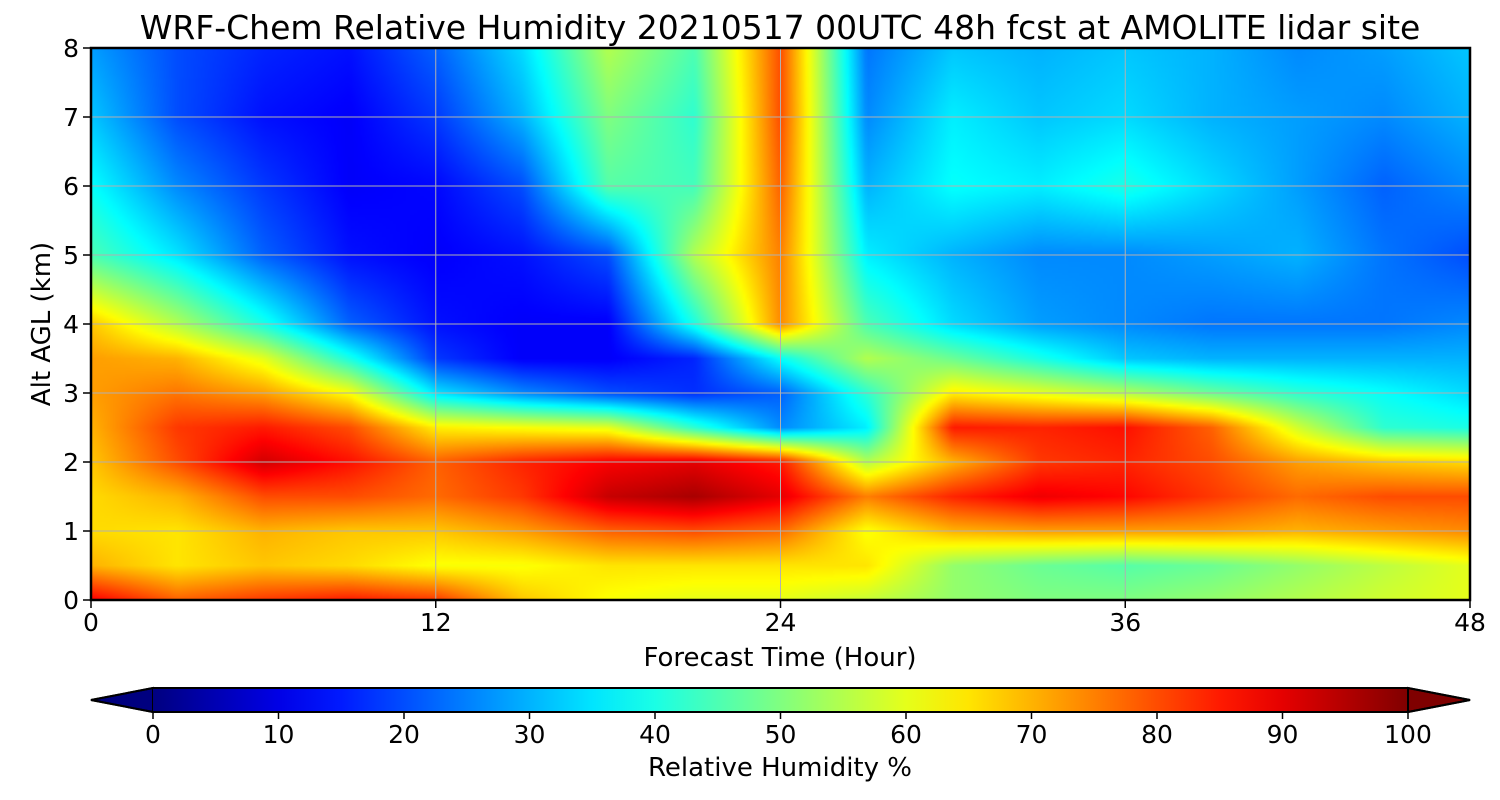 This screenshot has width=1500, height=800. What do you see at coordinates (780, 700) in the screenshot?
I see `colorbar-gradient` at bounding box center [780, 700].